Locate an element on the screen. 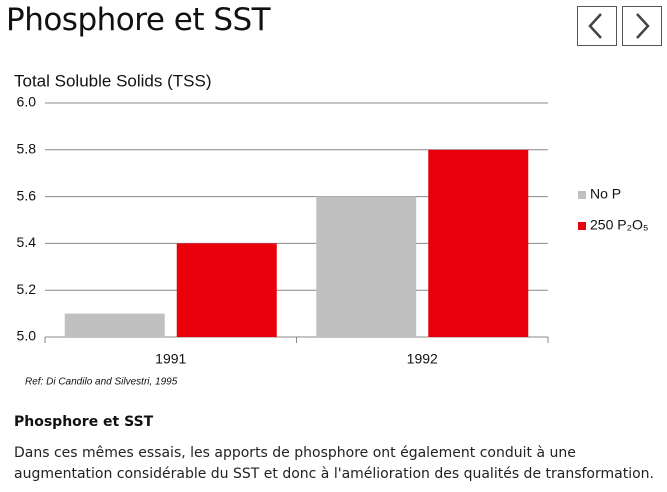 The width and height of the screenshot is (667, 492). next-button is located at coordinates (642, 26).